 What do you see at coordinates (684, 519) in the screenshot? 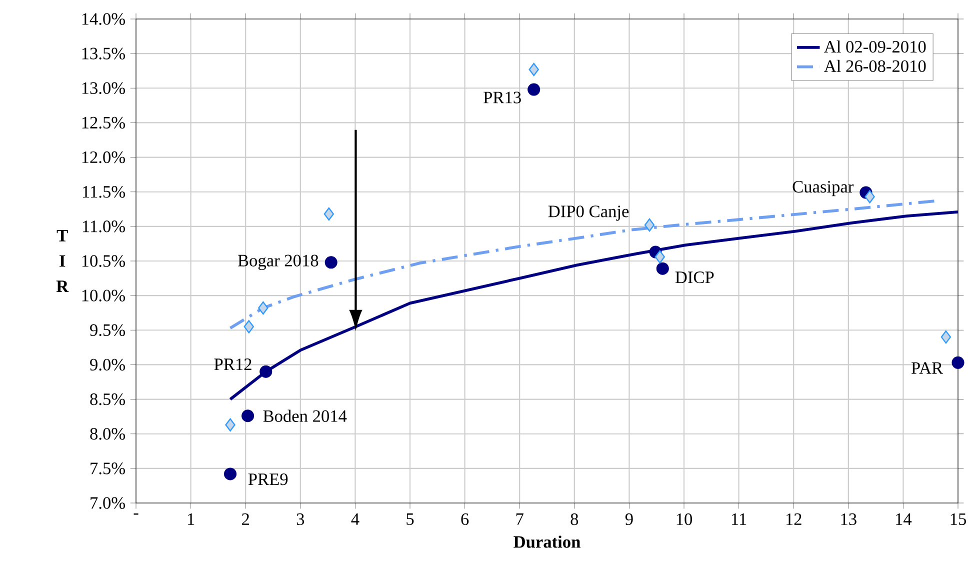
I see `x-tick-label: 10` at bounding box center [684, 519].